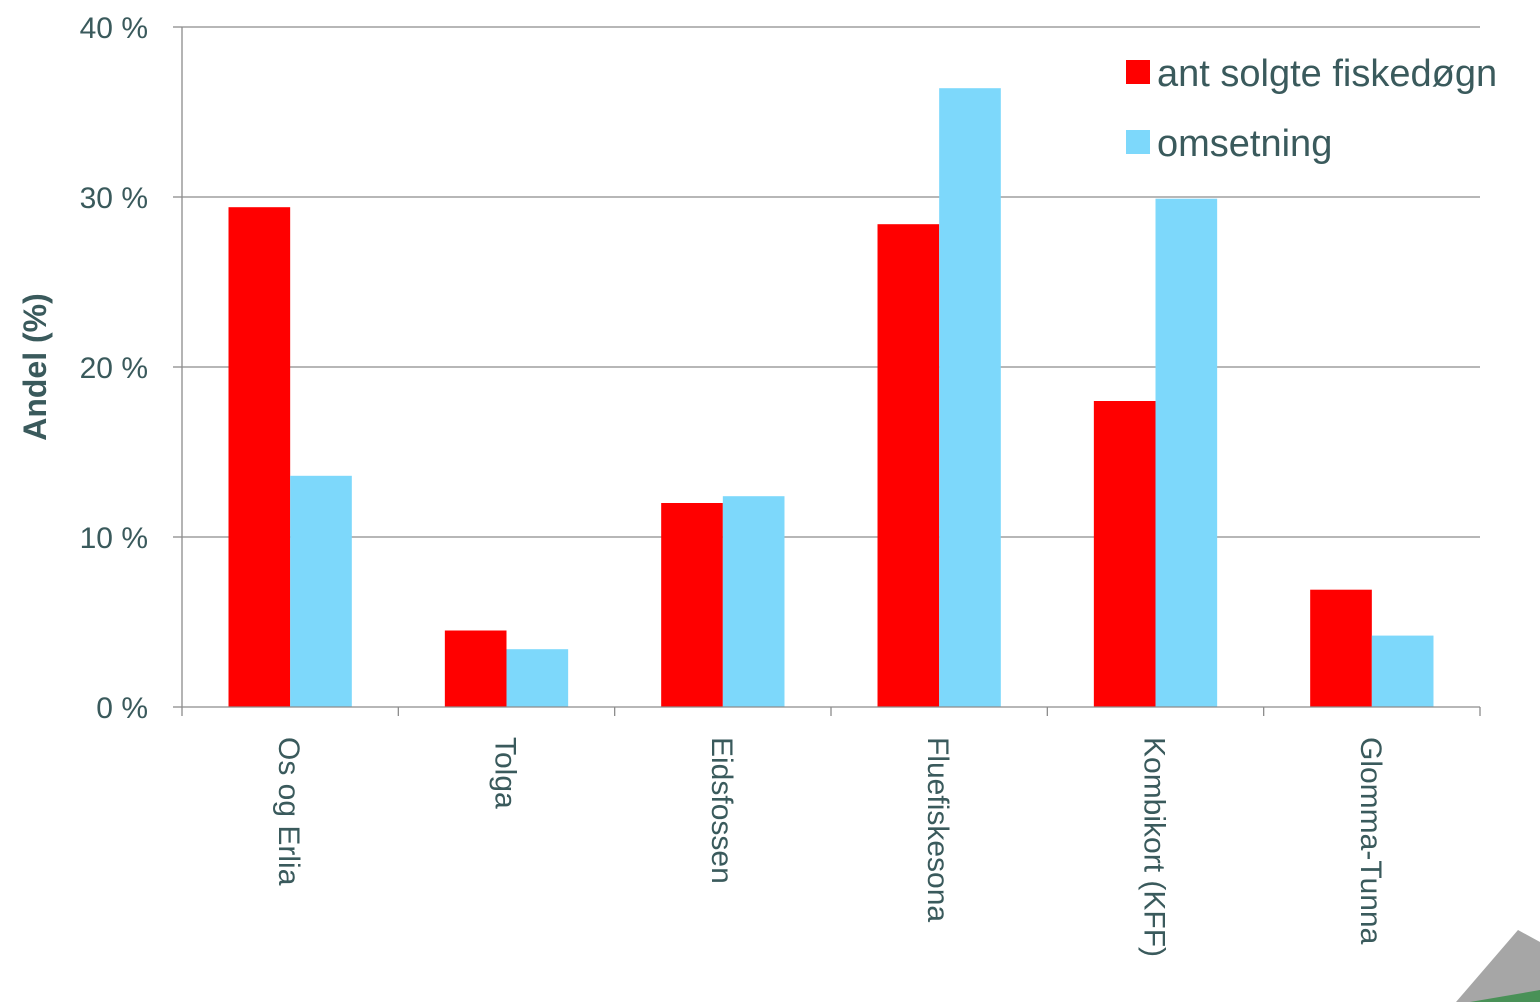  I want to click on x-category-label: Fluefiskesona, so click(937, 829).